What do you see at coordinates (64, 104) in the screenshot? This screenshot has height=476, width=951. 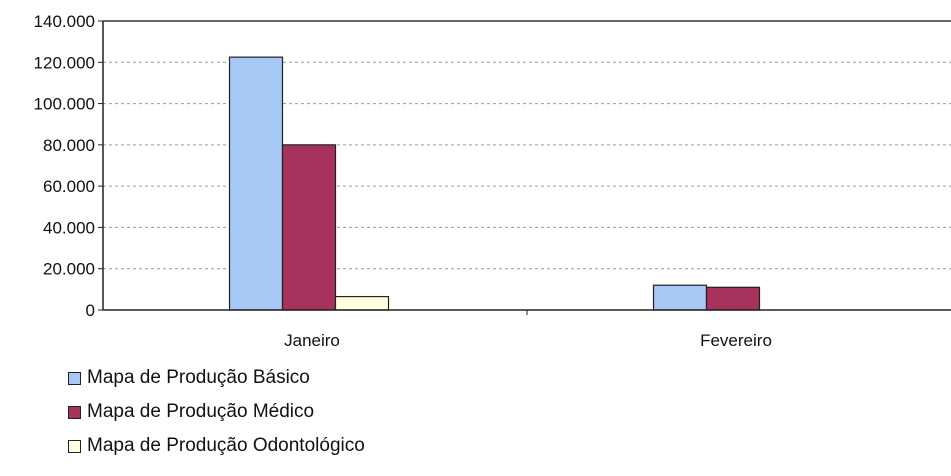 I see `y-tick-label: 100.000` at bounding box center [64, 104].